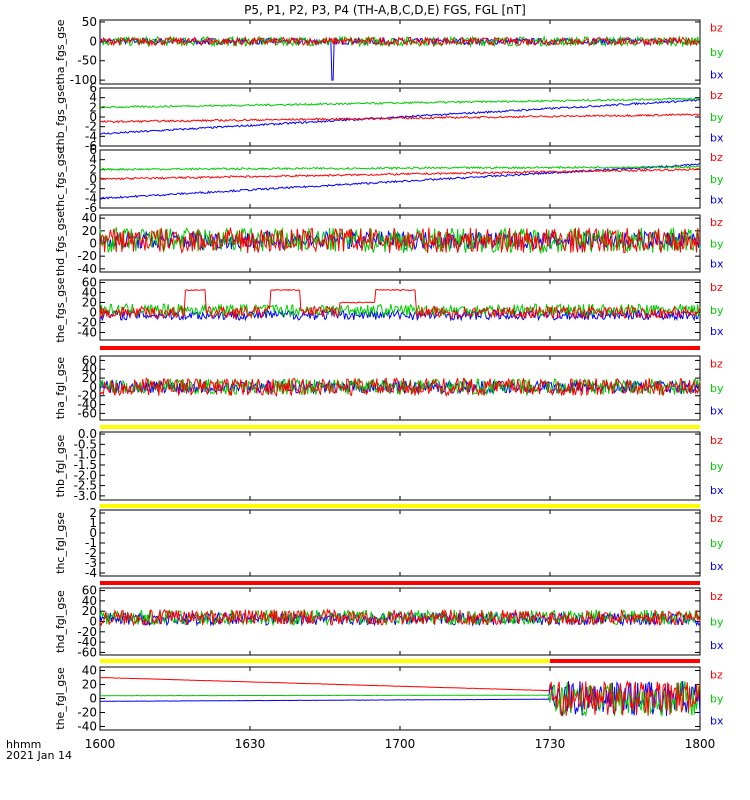  I want to click on x-tick-label: 1800, so click(700, 744).